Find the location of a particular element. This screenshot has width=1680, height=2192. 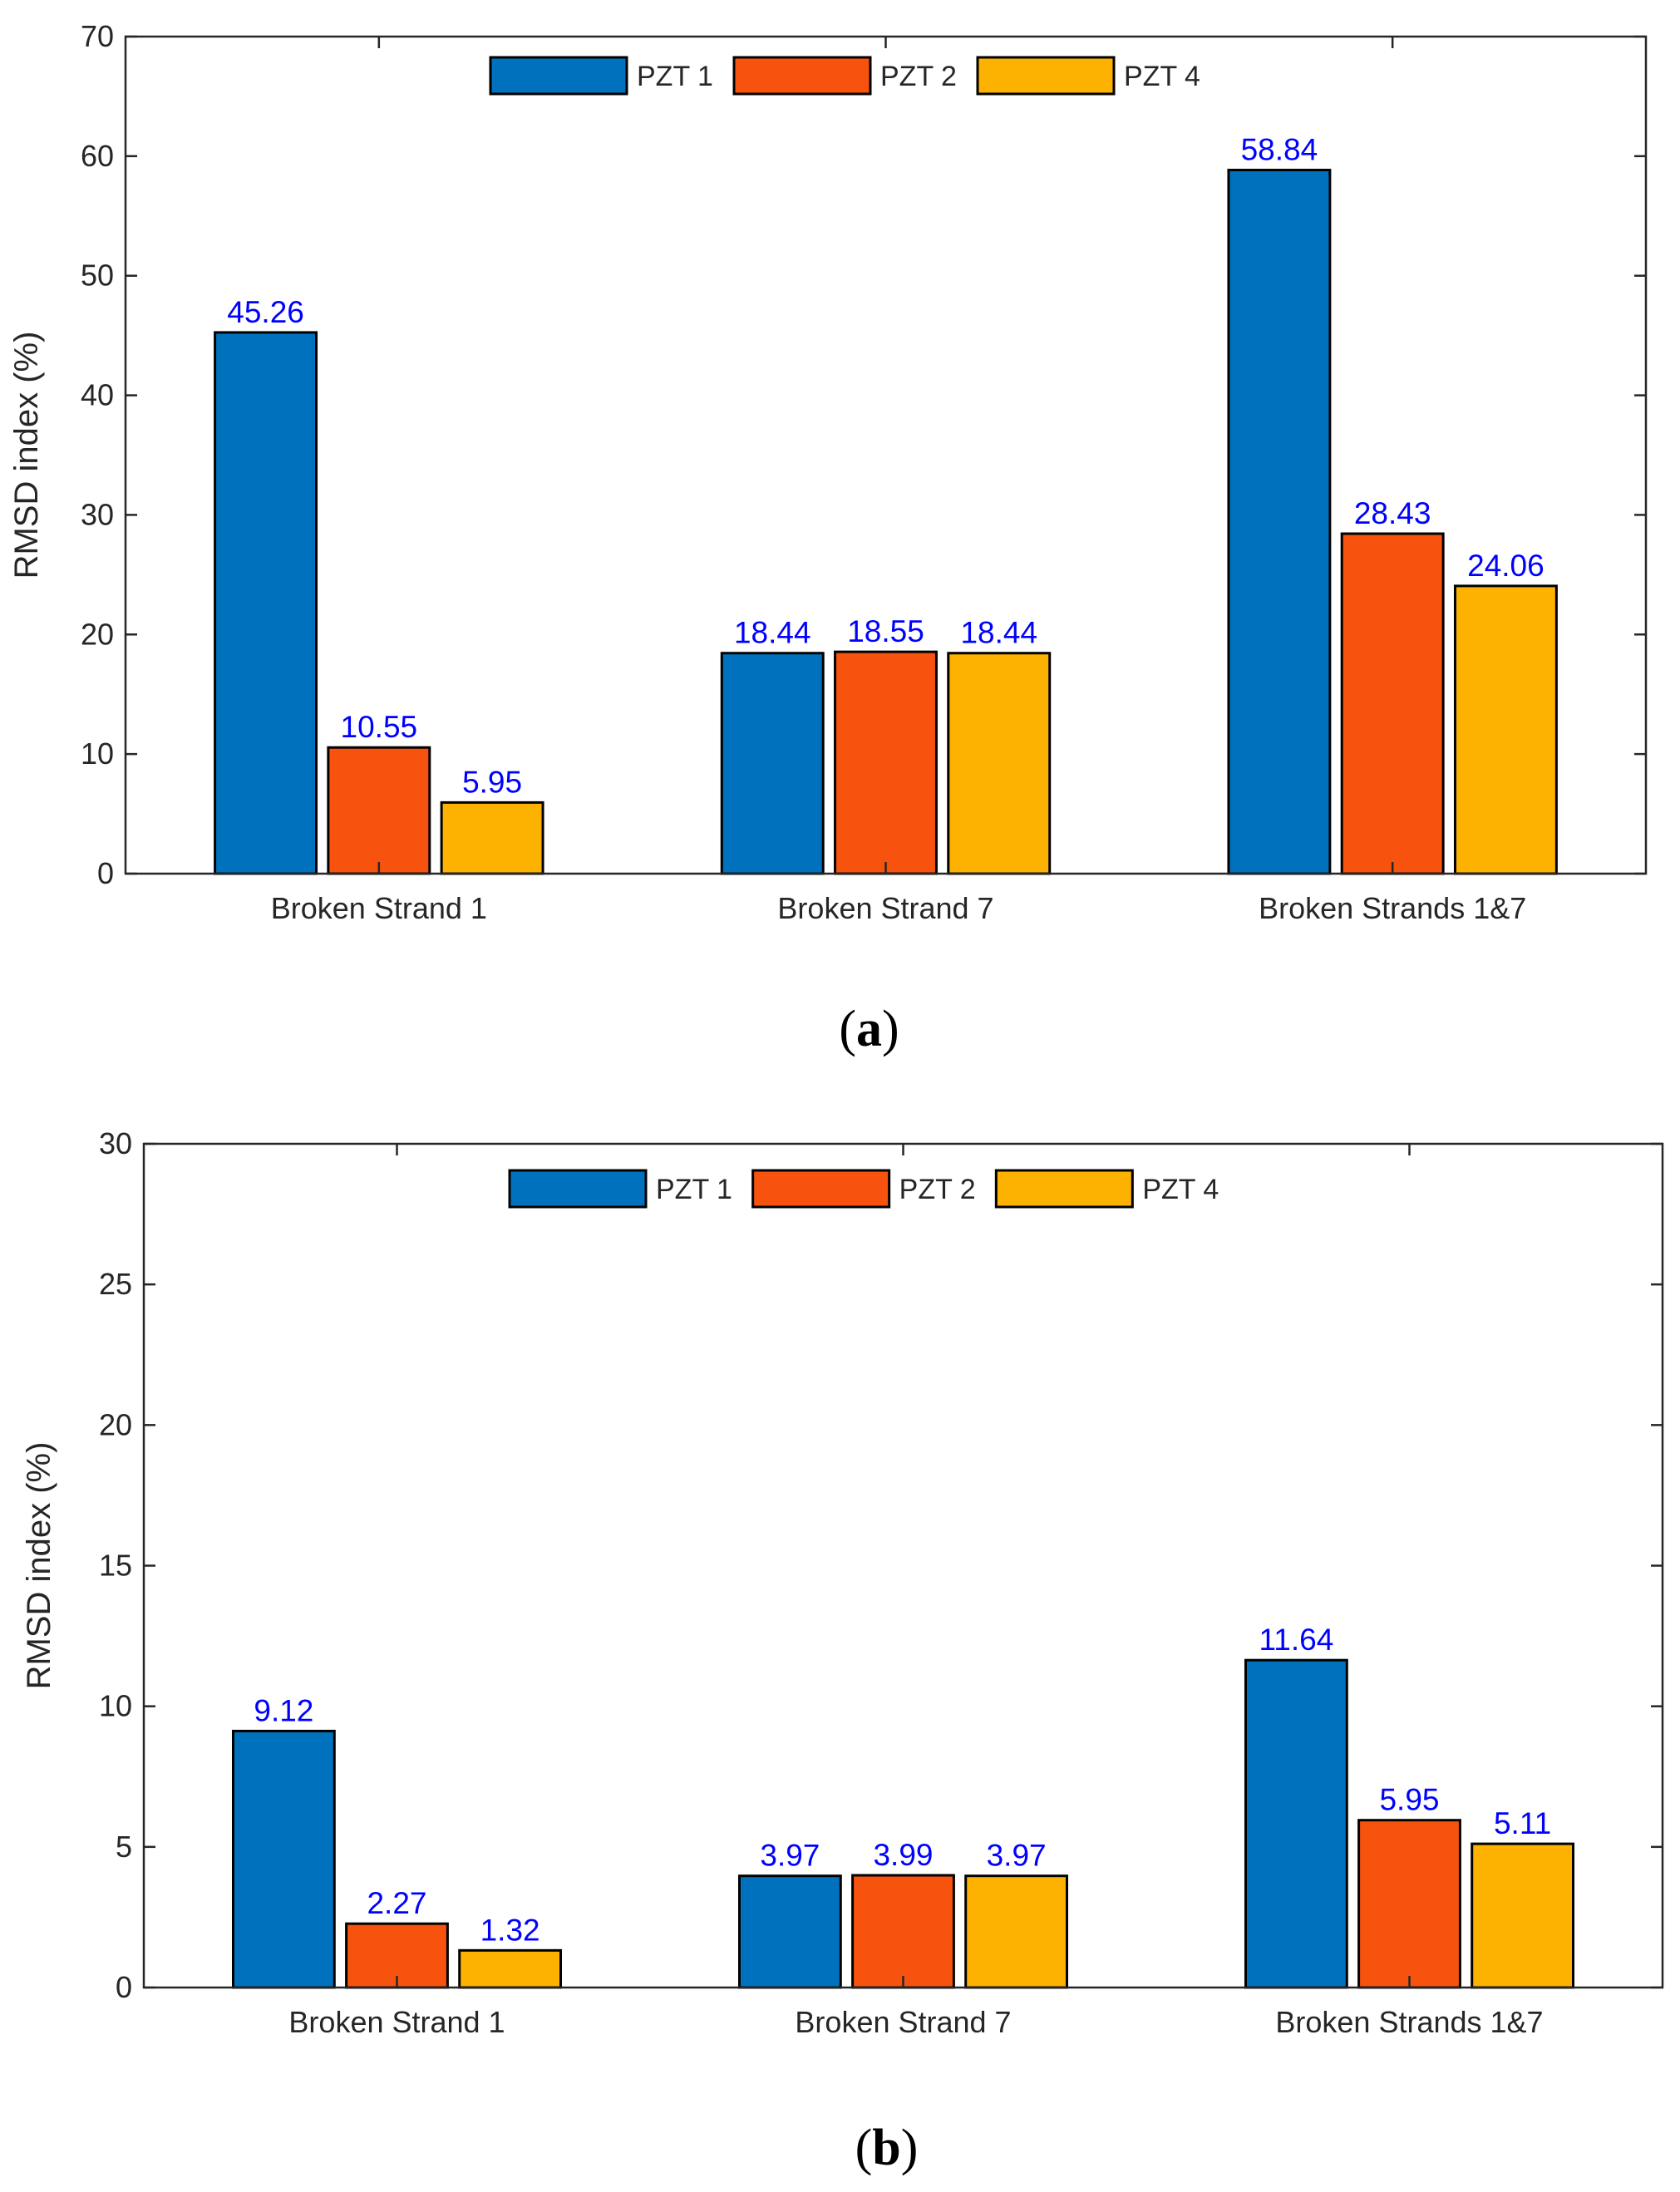

bar-b-pzt4-cat2 is located at coordinates (1016, 1931).